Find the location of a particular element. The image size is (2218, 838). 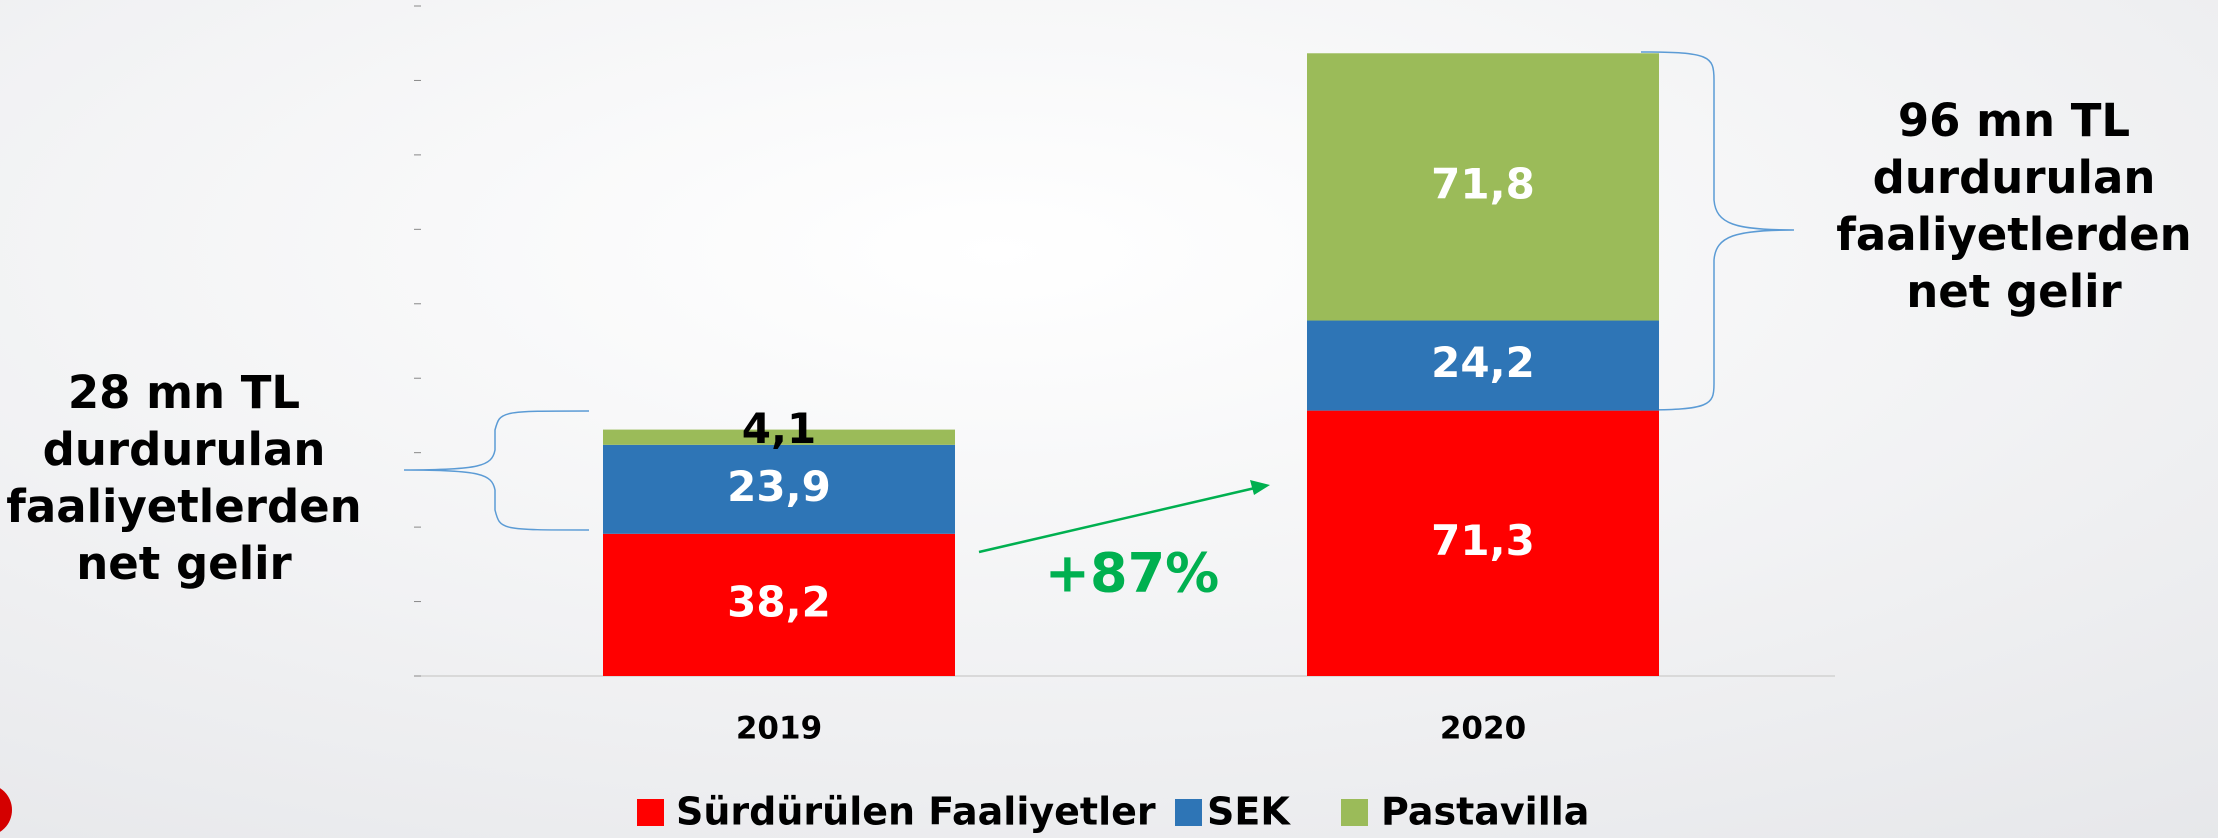

value-label: 38,2 is located at coordinates (779, 601).